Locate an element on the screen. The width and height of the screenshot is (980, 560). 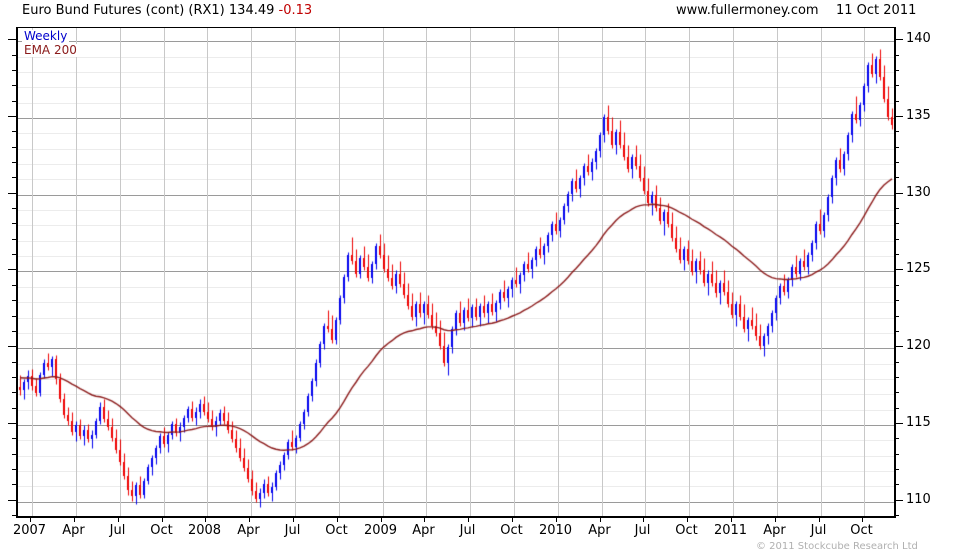
x-tick-label: 2011 is located at coordinates (730, 530).